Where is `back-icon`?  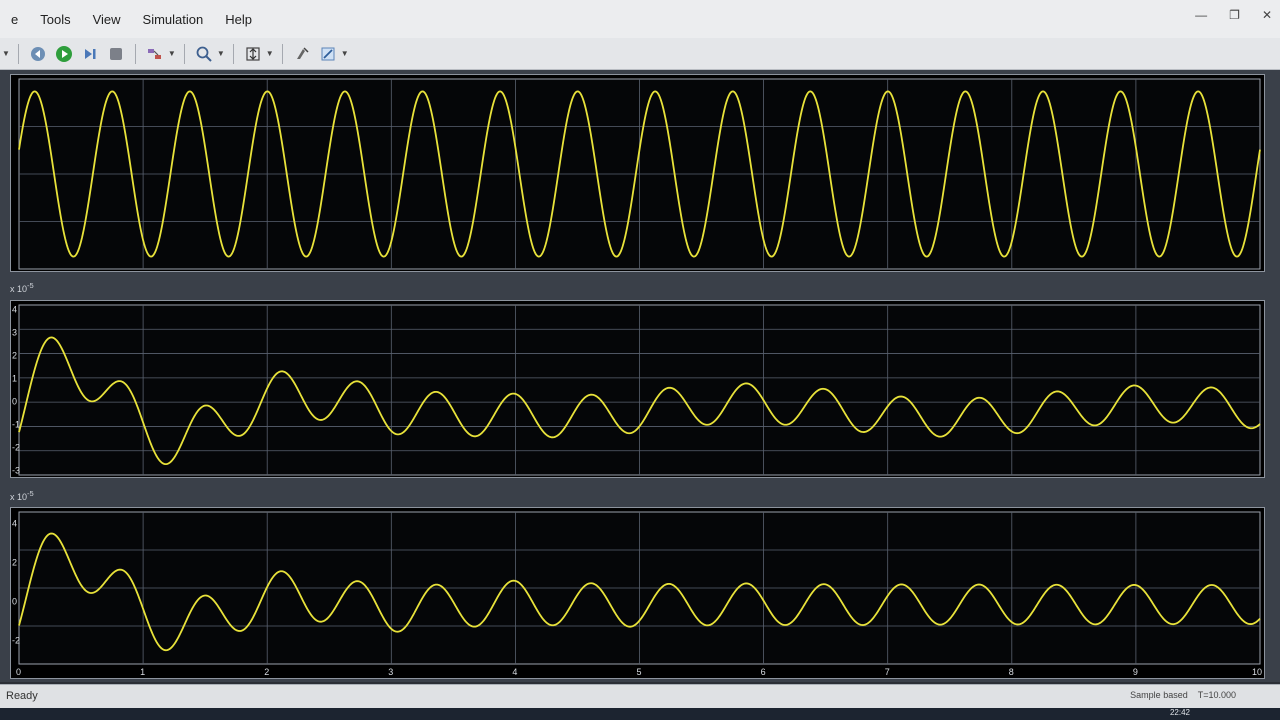 back-icon is located at coordinates (38, 54).